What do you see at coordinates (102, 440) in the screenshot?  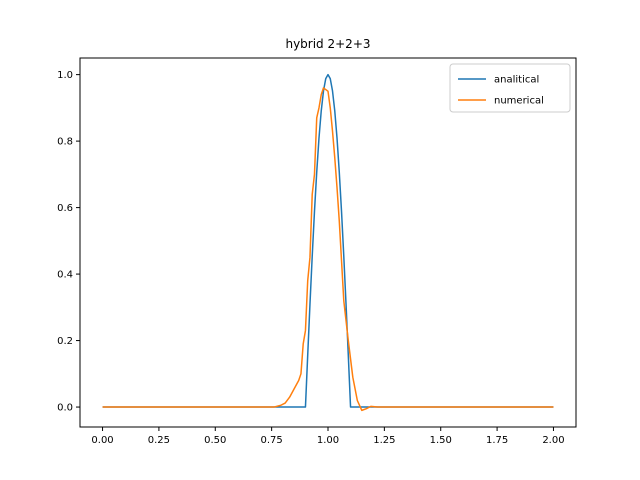 I see `x-tick-label: 0.00` at bounding box center [102, 440].